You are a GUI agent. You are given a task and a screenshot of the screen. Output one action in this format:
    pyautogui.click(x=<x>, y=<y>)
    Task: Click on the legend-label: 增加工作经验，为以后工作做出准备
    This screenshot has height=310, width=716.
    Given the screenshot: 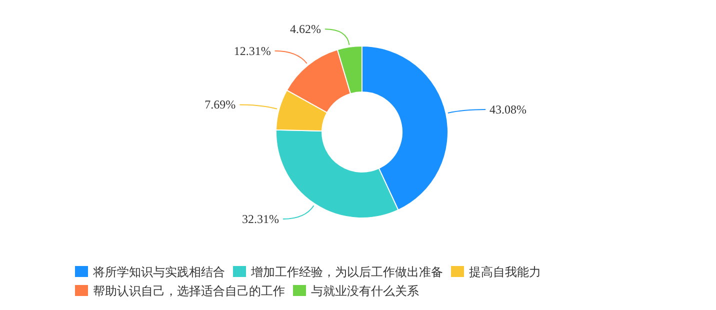 What is the action you would take?
    pyautogui.click(x=346, y=272)
    